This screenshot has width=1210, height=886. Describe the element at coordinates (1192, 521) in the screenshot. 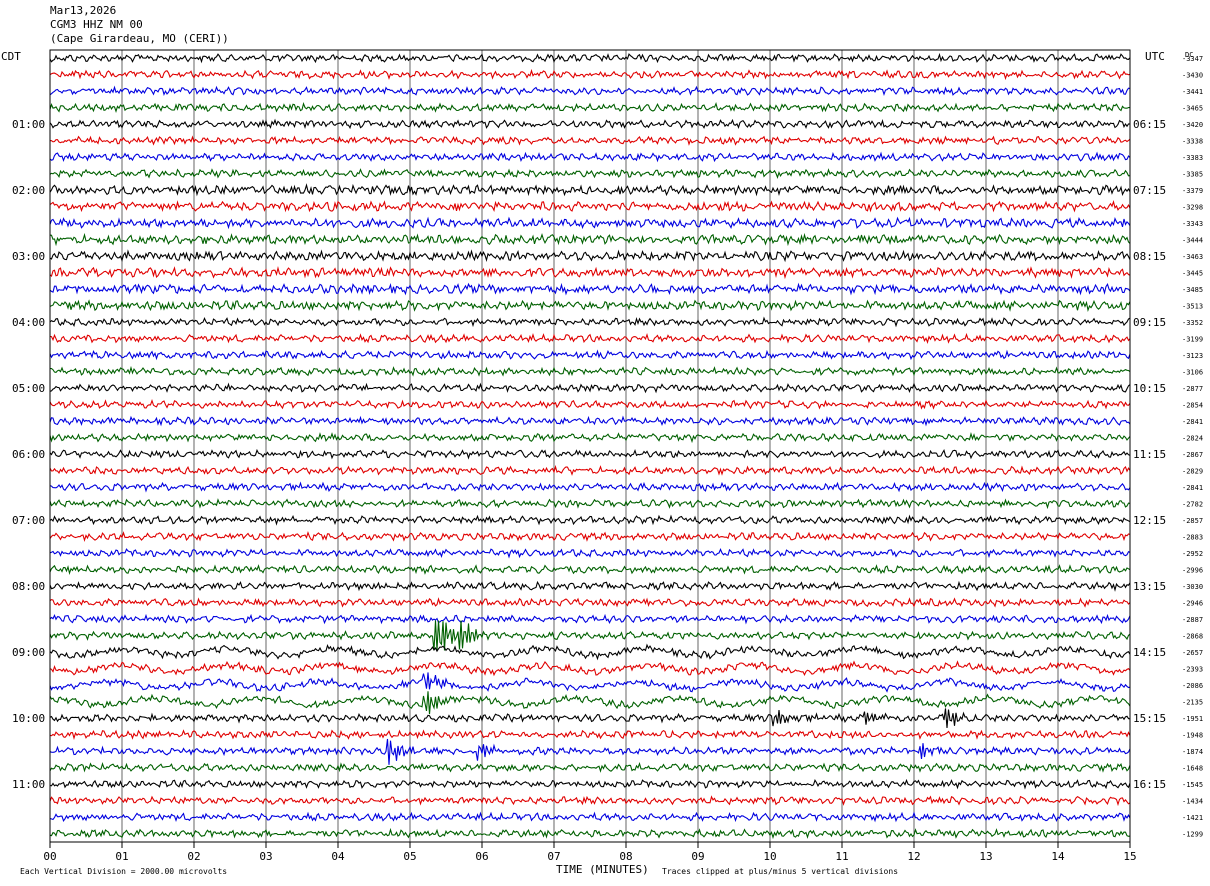

I see `dc-offset-label: -2857` at that location.